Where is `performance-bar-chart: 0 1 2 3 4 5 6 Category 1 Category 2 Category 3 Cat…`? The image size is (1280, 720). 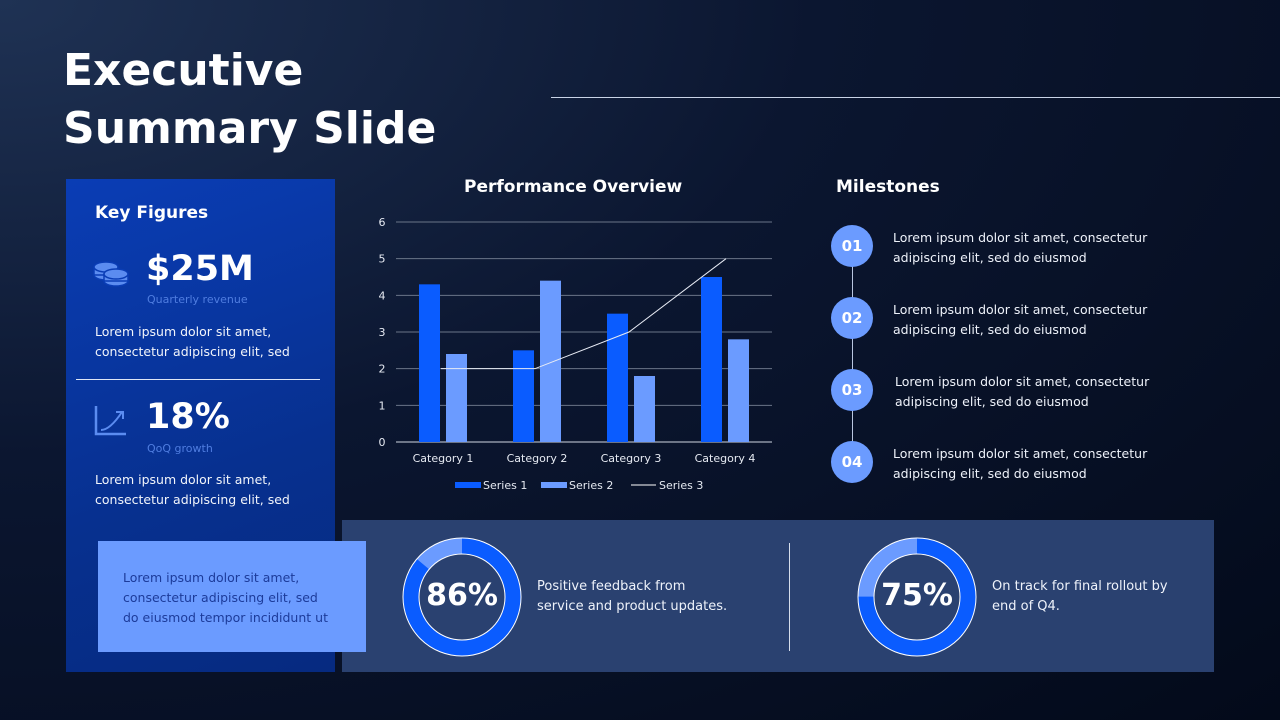
performance-bar-chart: 0 1 2 3 4 5 6 Category 1 Category 2 Category 3 Cat… is located at coordinates (575, 354).